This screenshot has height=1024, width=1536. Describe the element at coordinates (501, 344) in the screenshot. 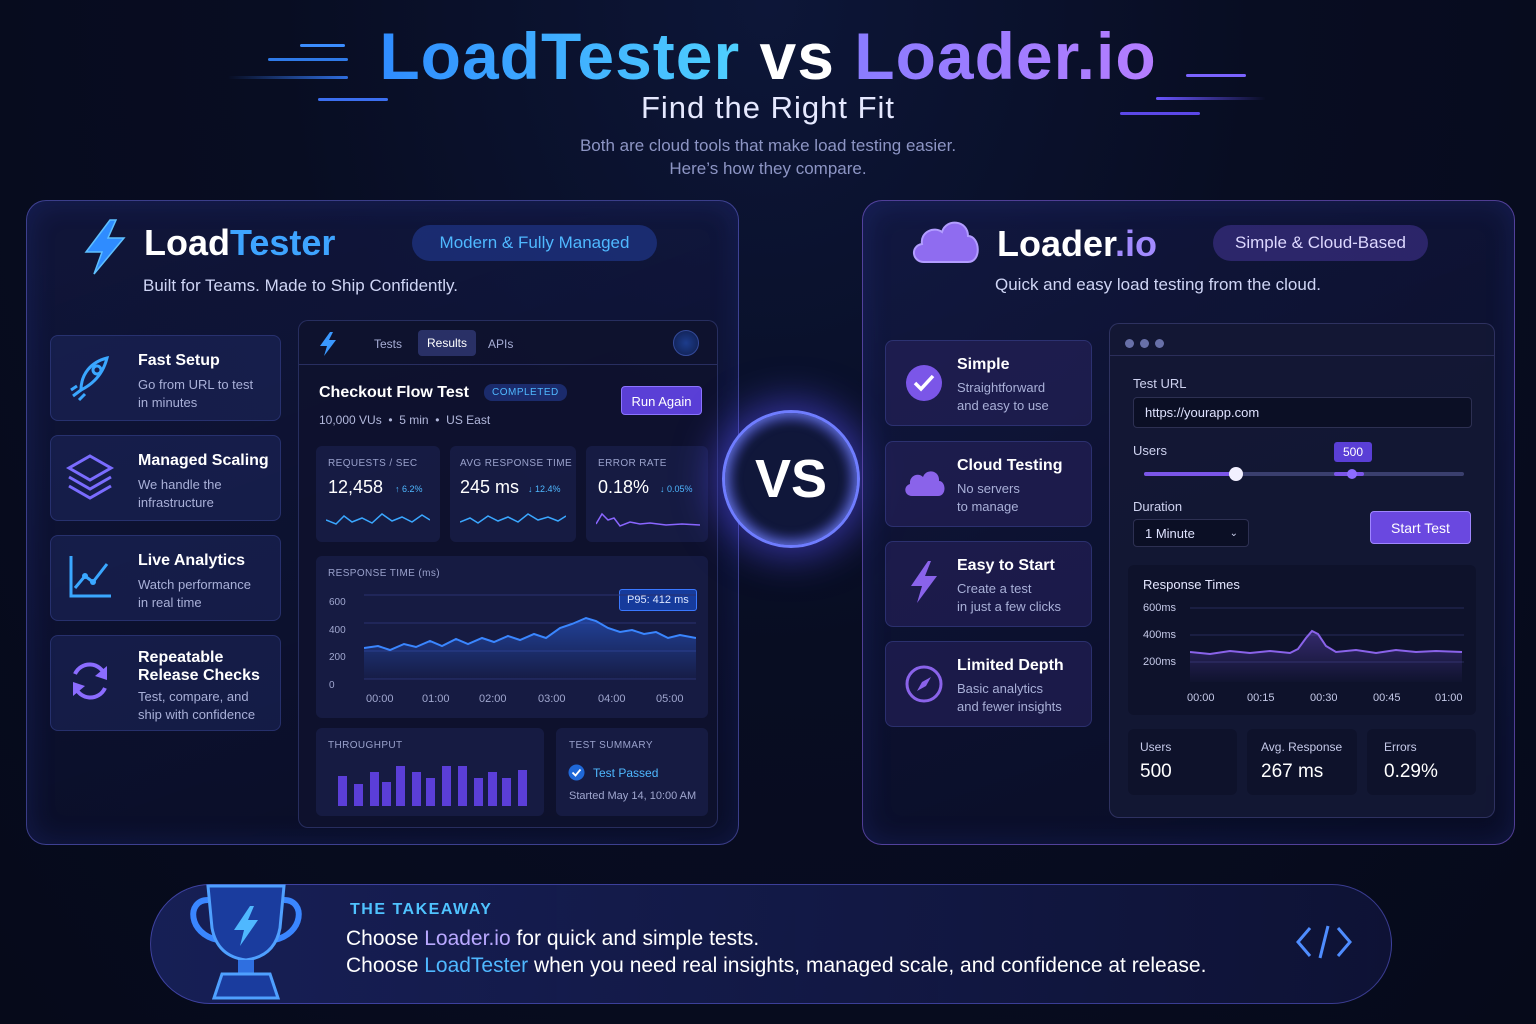

I see `tab-apis: APIs` at that location.